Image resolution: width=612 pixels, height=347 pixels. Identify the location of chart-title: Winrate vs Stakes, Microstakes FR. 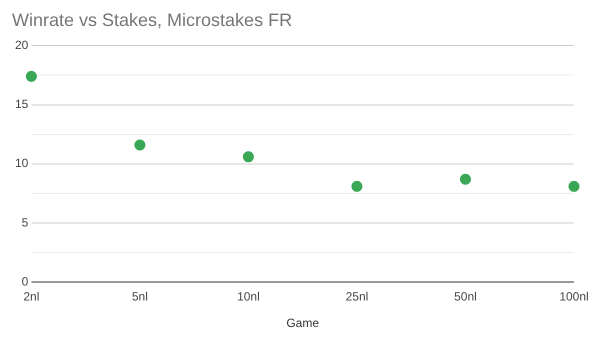
(152, 20).